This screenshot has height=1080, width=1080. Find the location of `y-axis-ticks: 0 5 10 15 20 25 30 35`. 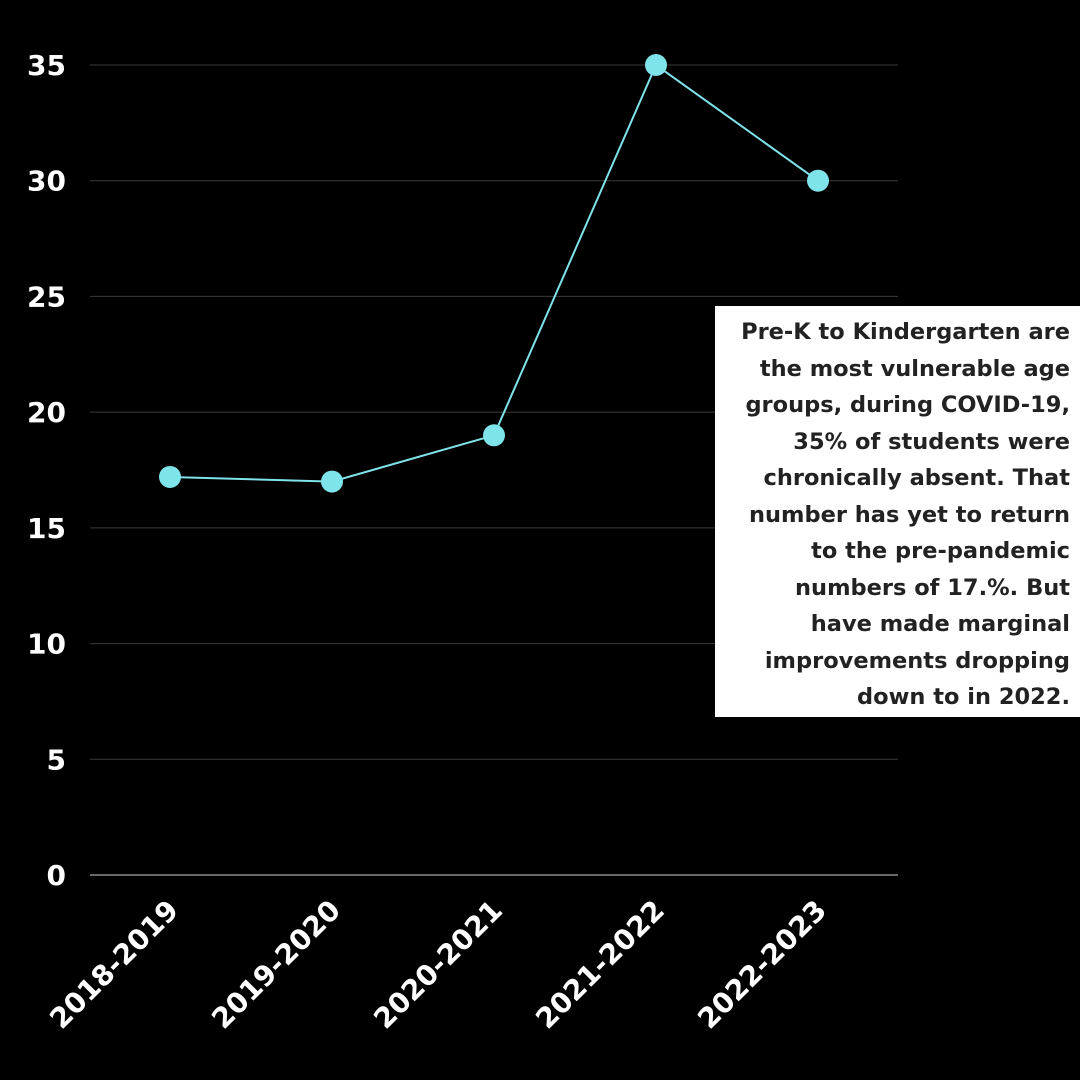

y-axis-ticks: 0 5 10 15 20 25 30 35 is located at coordinates (46, 470).